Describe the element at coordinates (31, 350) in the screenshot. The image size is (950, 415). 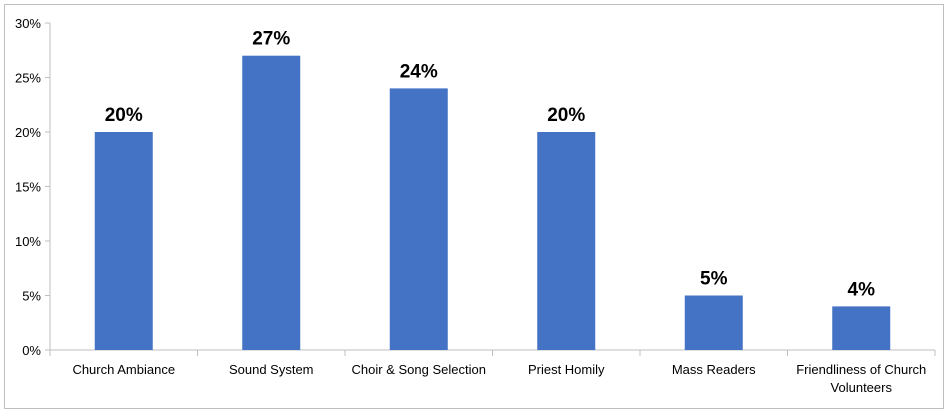
I see `y-tick-label: 0%` at that location.